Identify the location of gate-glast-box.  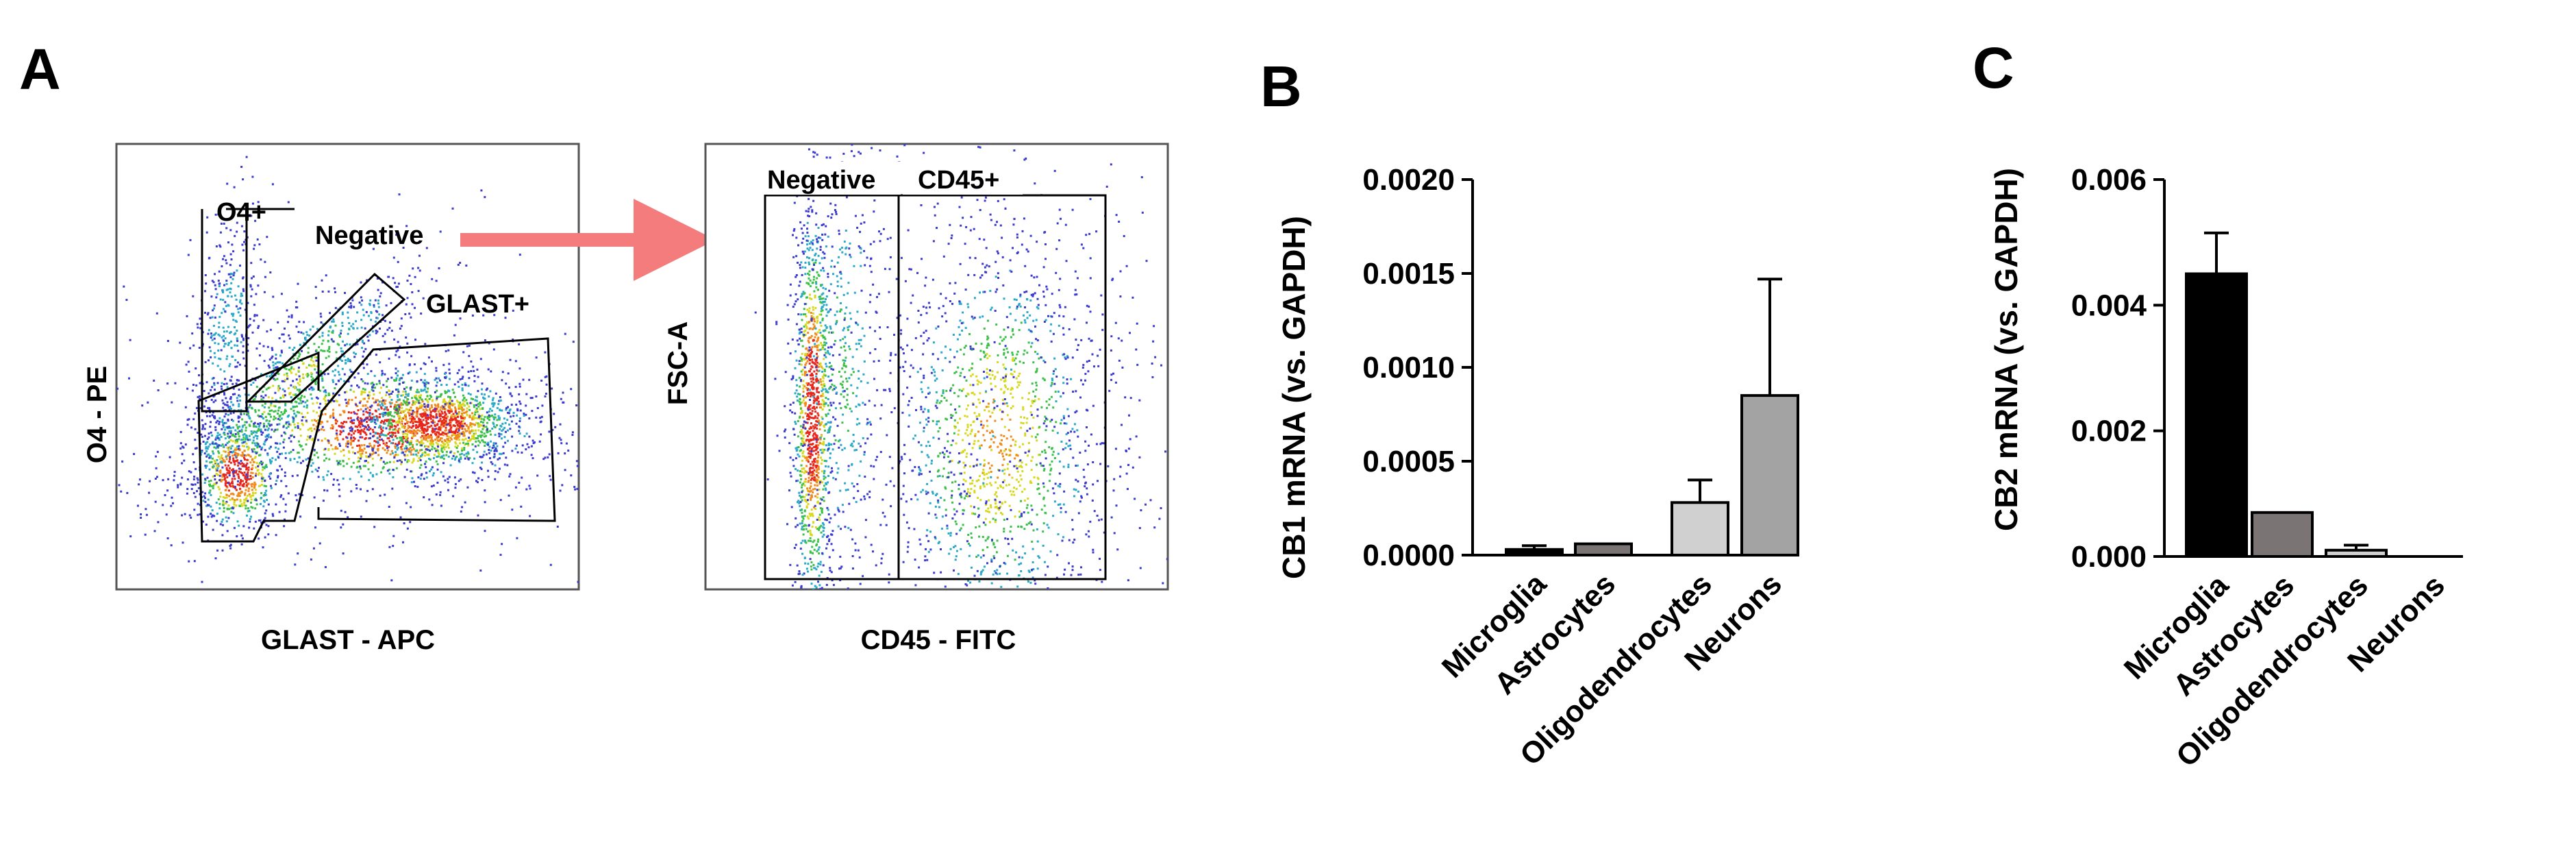
(376, 440).